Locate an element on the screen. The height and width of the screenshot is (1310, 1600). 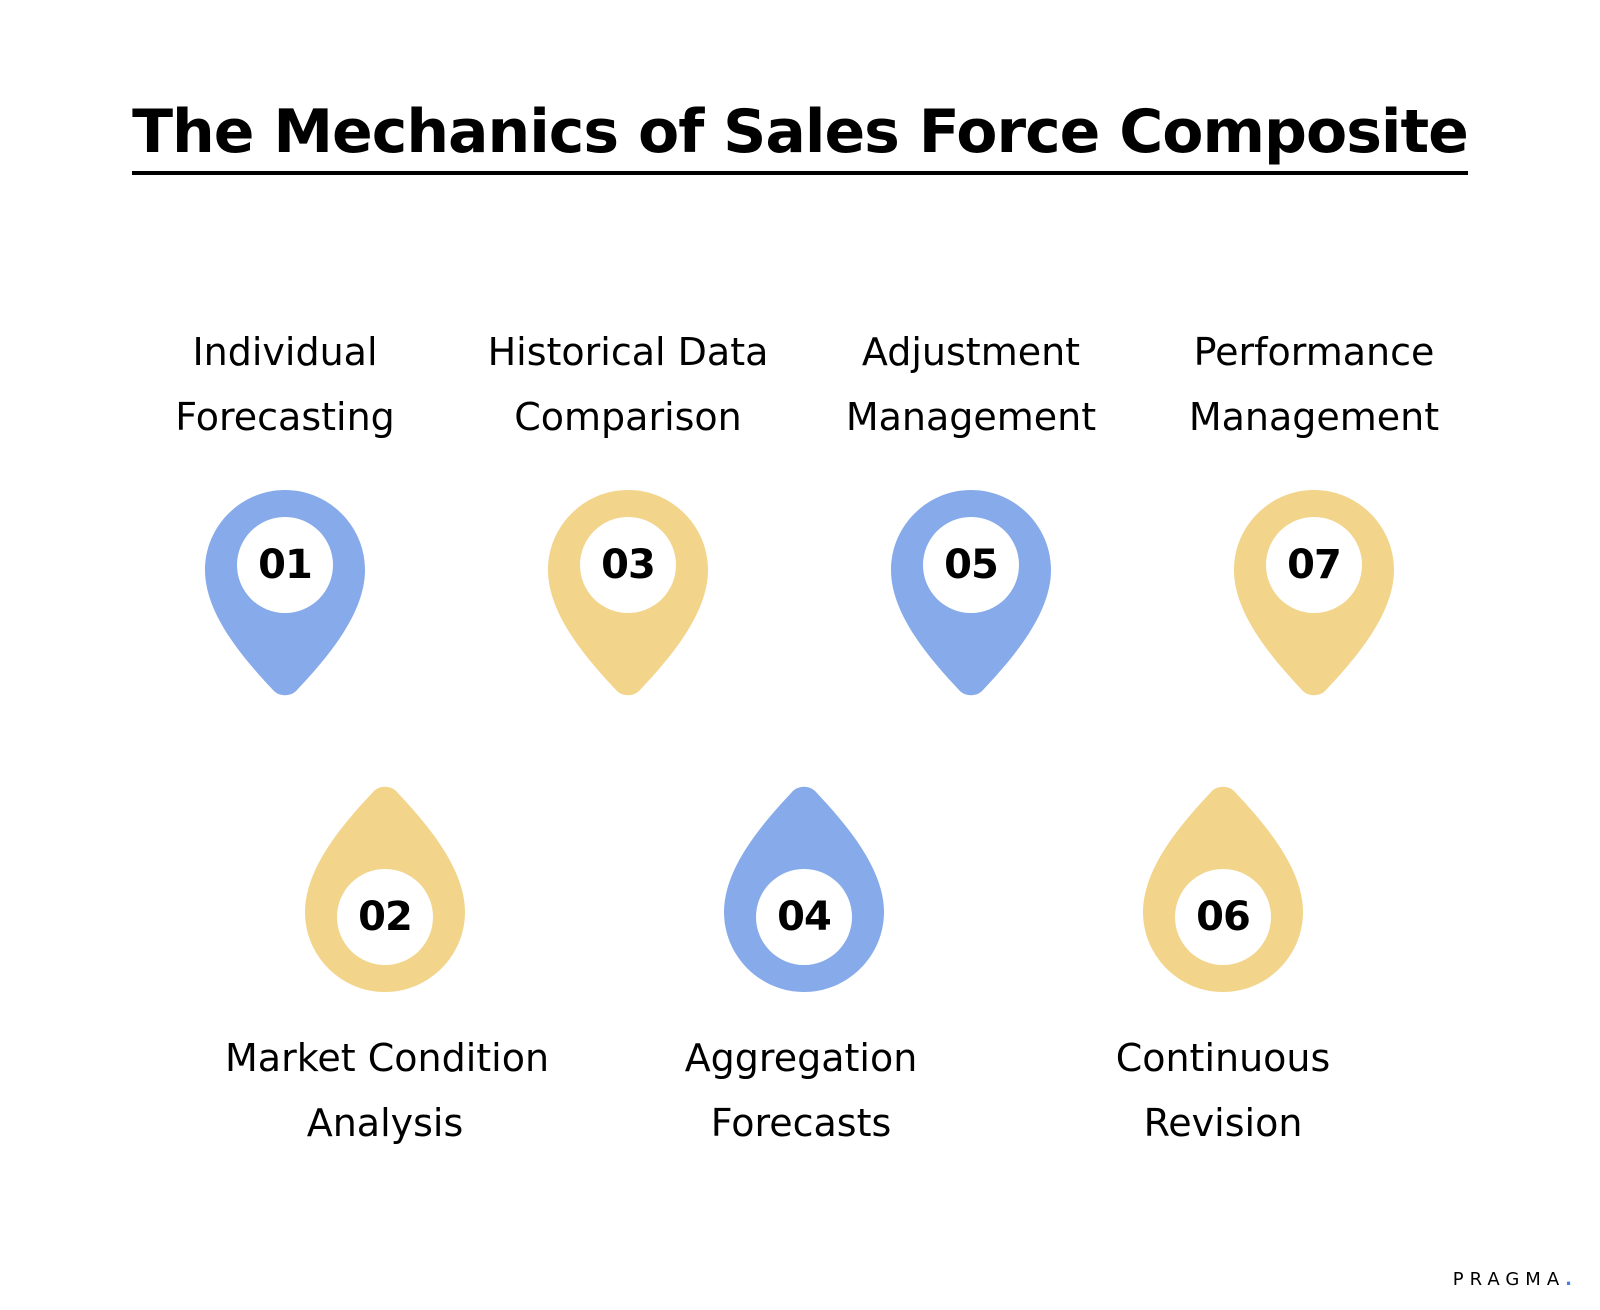
step-06-label-line2: Revision is located at coordinates (1223, 1123).